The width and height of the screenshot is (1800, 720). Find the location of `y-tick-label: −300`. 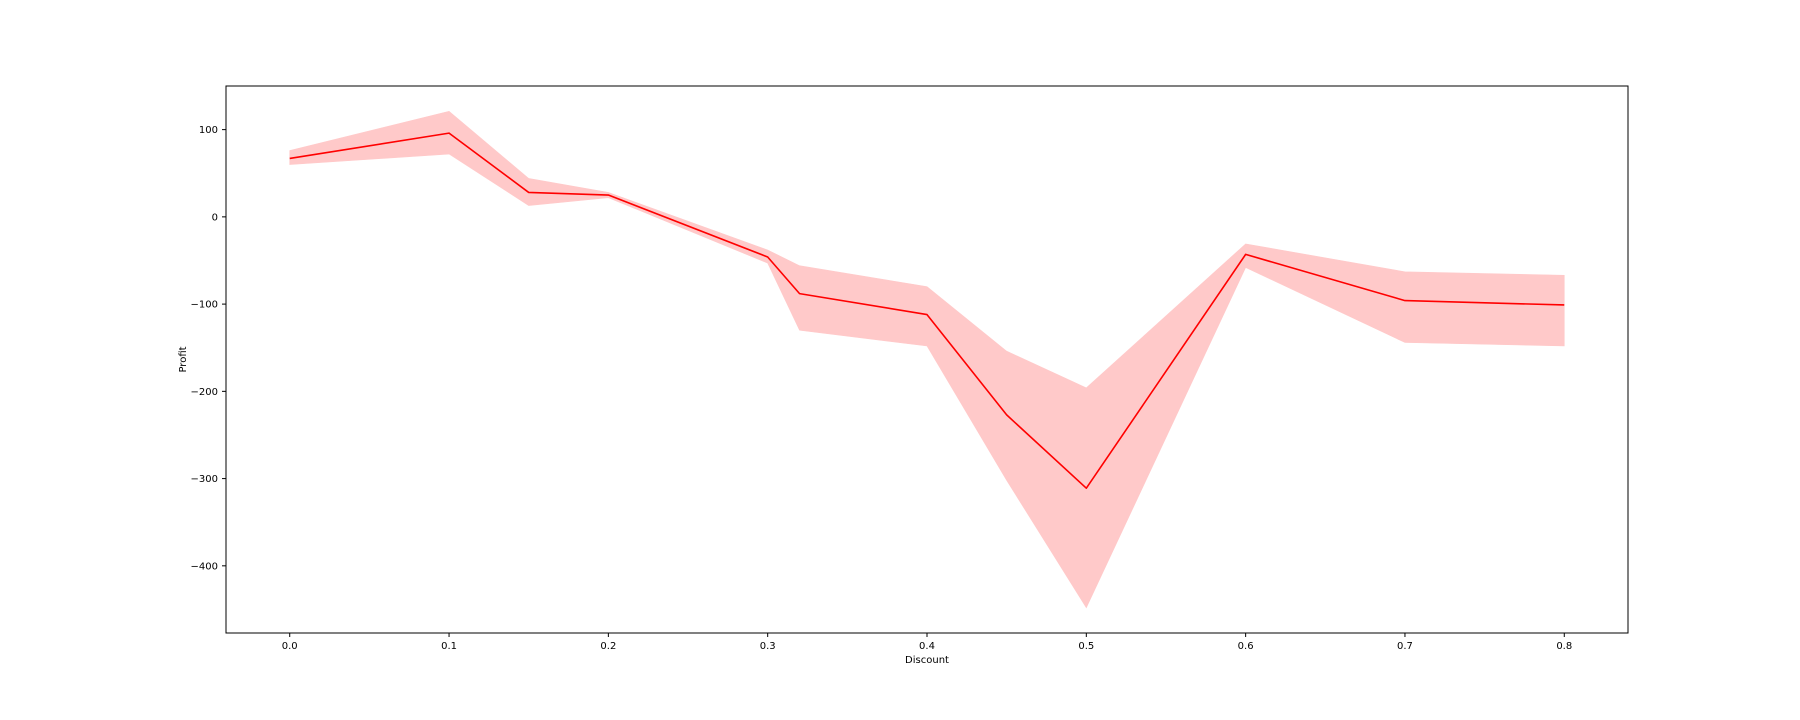

y-tick-label: −300 is located at coordinates (204, 479).